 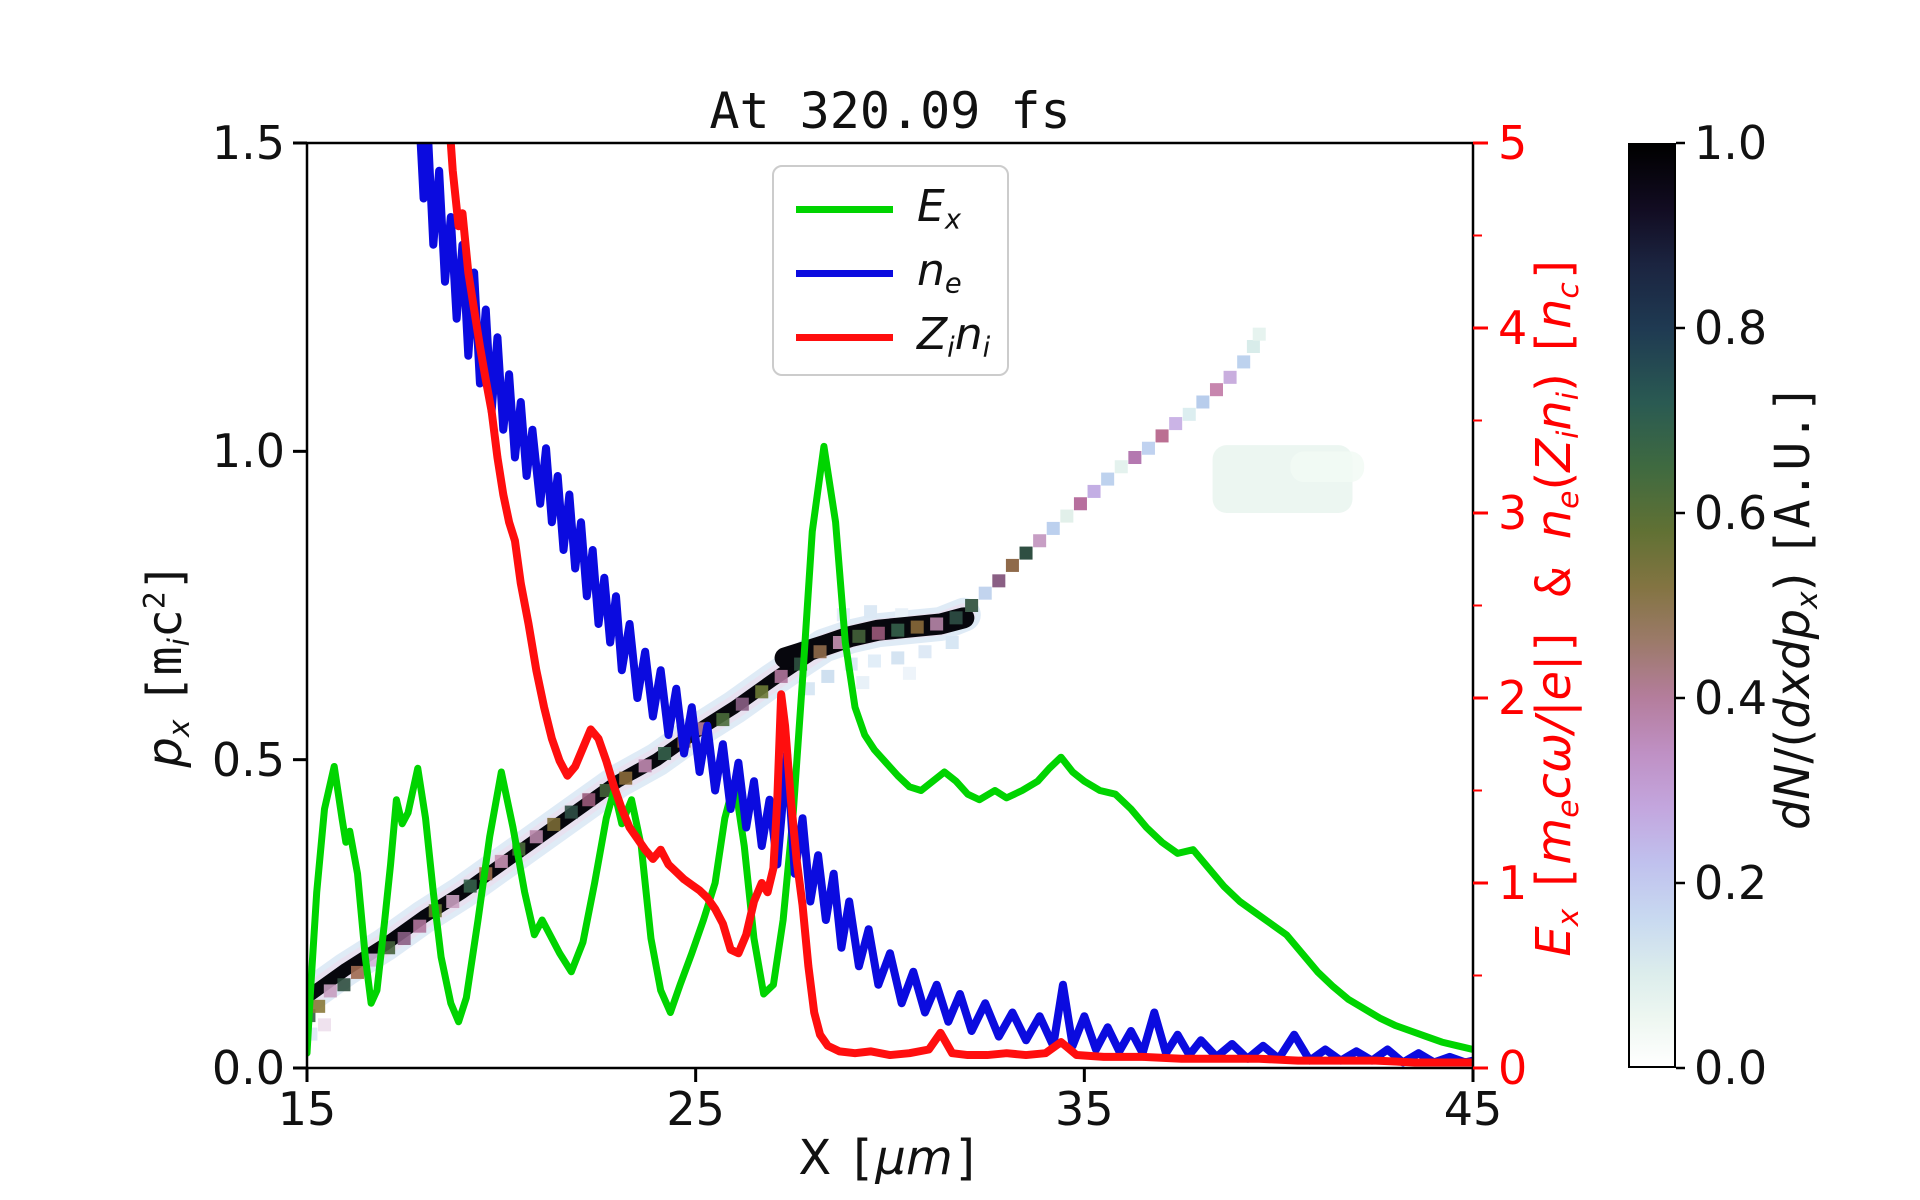 What do you see at coordinates (901, 273) in the screenshot?
I see `legend-item-ne: ne` at bounding box center [901, 273].